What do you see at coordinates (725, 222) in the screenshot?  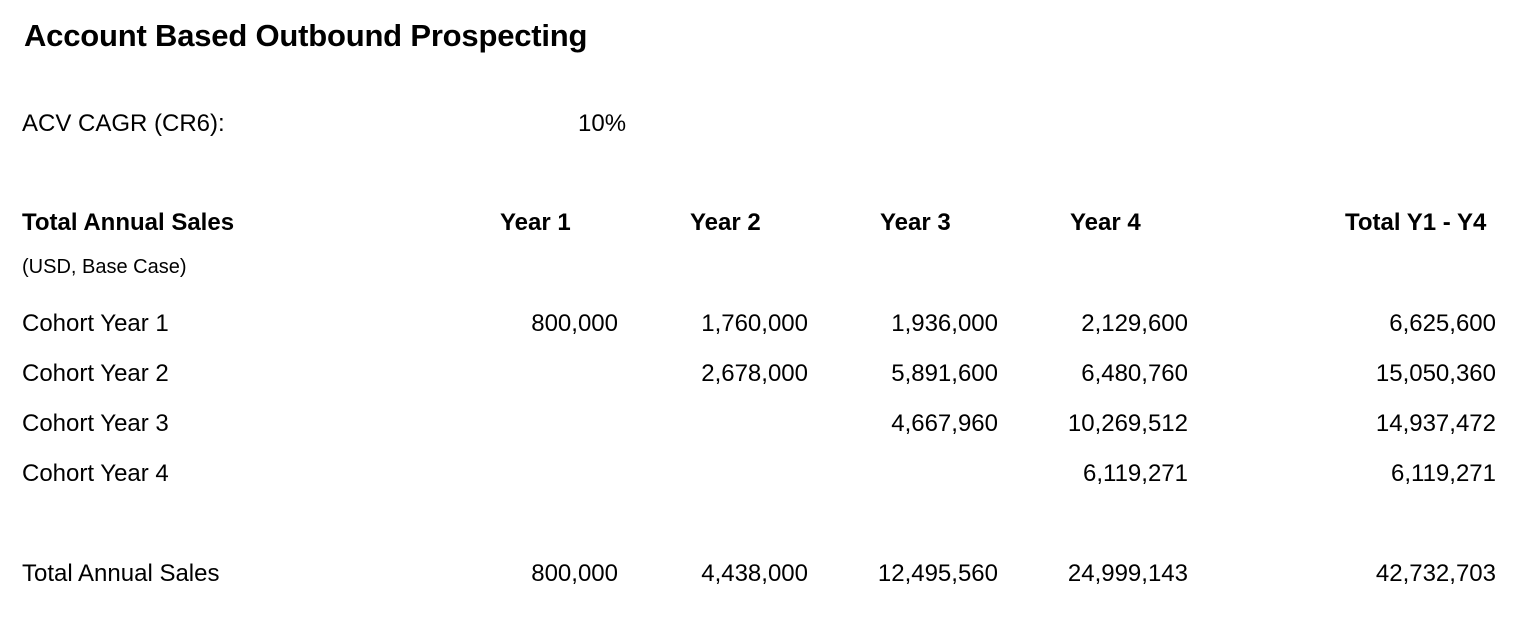 I see `column-header-year-2: Year 2` at bounding box center [725, 222].